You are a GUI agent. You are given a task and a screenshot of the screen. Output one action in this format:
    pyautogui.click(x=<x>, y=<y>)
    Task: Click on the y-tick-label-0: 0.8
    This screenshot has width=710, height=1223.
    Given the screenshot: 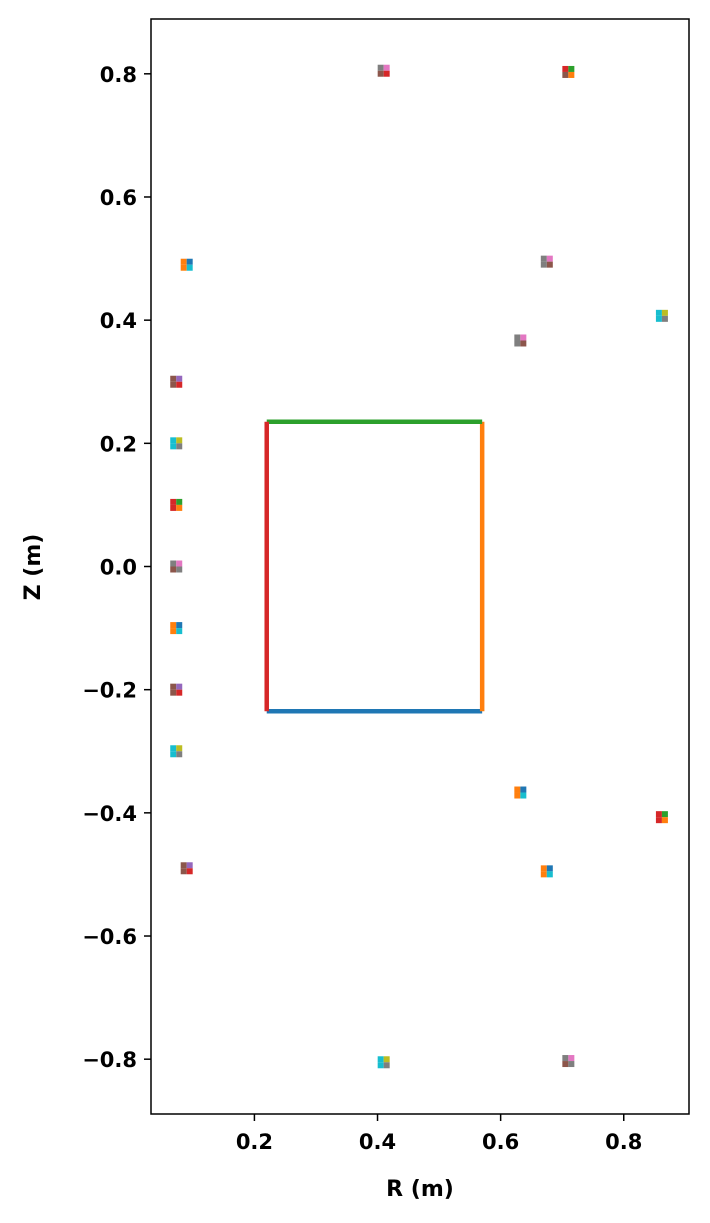 What is the action you would take?
    pyautogui.click(x=118, y=75)
    